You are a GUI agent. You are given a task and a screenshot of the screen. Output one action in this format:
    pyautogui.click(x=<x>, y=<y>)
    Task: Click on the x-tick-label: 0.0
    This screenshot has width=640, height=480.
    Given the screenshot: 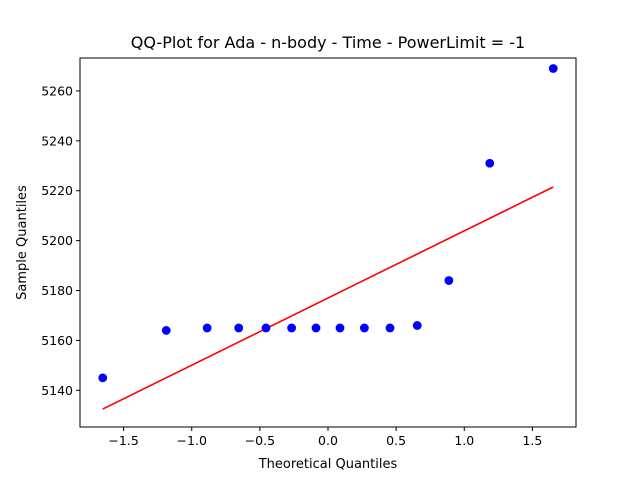 What is the action you would take?
    pyautogui.click(x=328, y=440)
    